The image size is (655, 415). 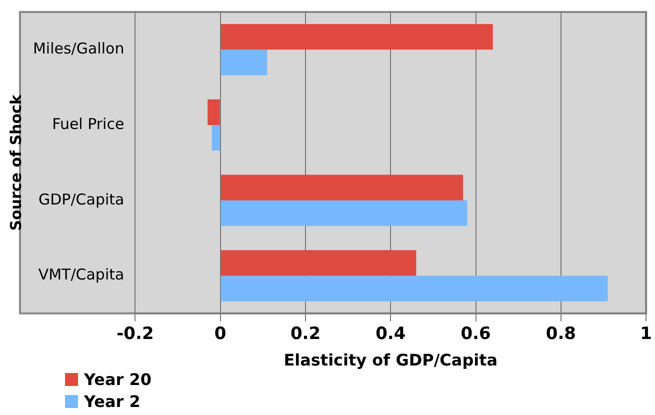 I want to click on y-tick-label: Fuel Price, so click(x=88, y=123).